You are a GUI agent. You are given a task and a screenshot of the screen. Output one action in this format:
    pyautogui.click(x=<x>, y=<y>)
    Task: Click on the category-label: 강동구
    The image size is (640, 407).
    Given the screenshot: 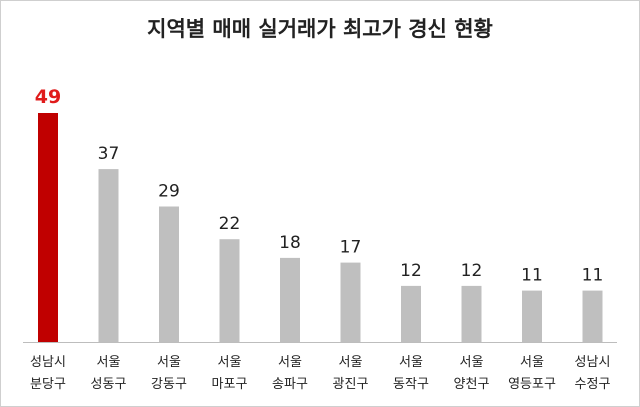 What is the action you would take?
    pyautogui.click(x=169, y=384)
    